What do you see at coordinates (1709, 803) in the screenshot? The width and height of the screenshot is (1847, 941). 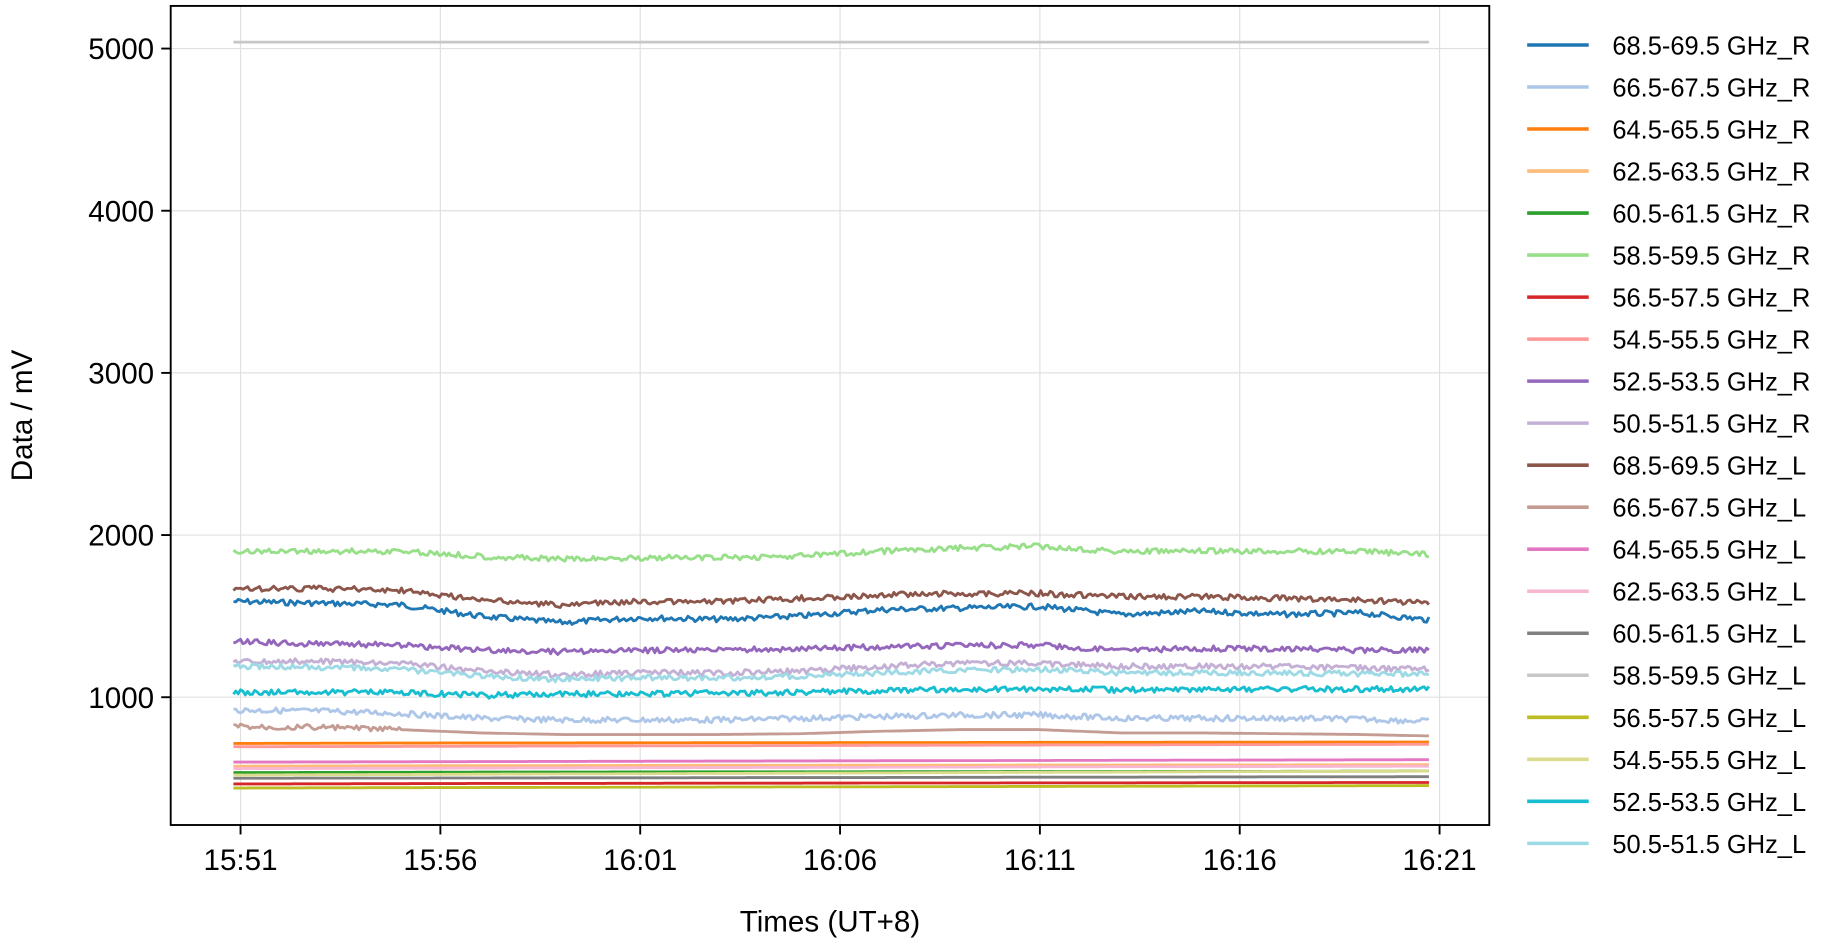 I see `legend-label: 52.5-53.5 GHz_L` at bounding box center [1709, 803].